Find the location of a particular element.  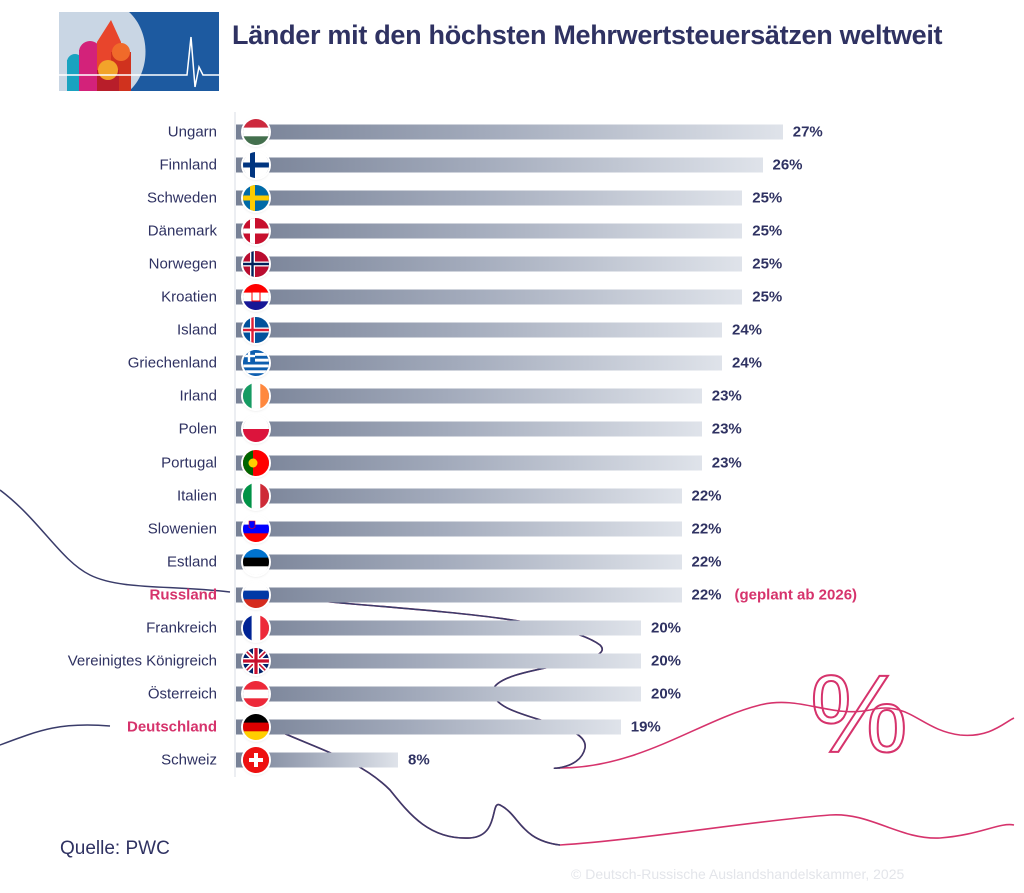

flag-icon-se is located at coordinates (256, 198).